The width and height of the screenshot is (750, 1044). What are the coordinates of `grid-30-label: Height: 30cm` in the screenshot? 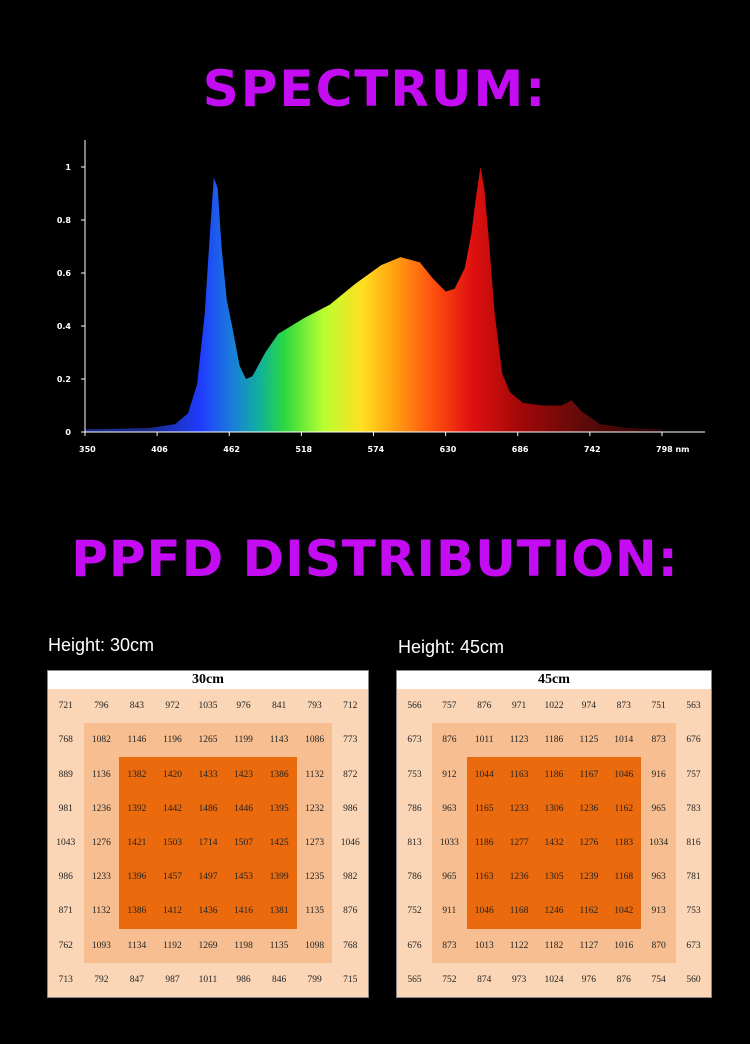 It's located at (101, 645).